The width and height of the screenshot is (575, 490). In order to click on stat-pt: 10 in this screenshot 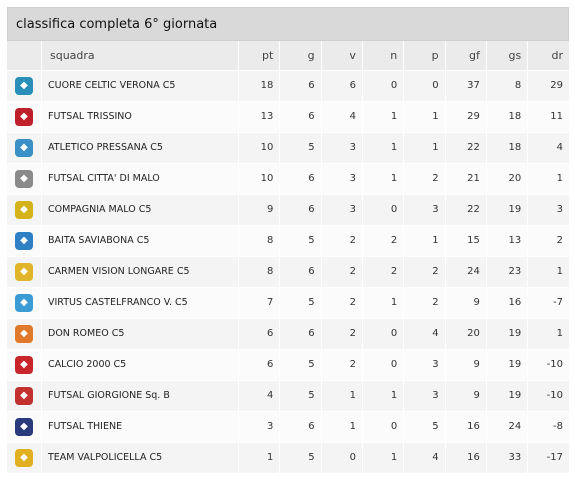, I will do `click(259, 178)`.